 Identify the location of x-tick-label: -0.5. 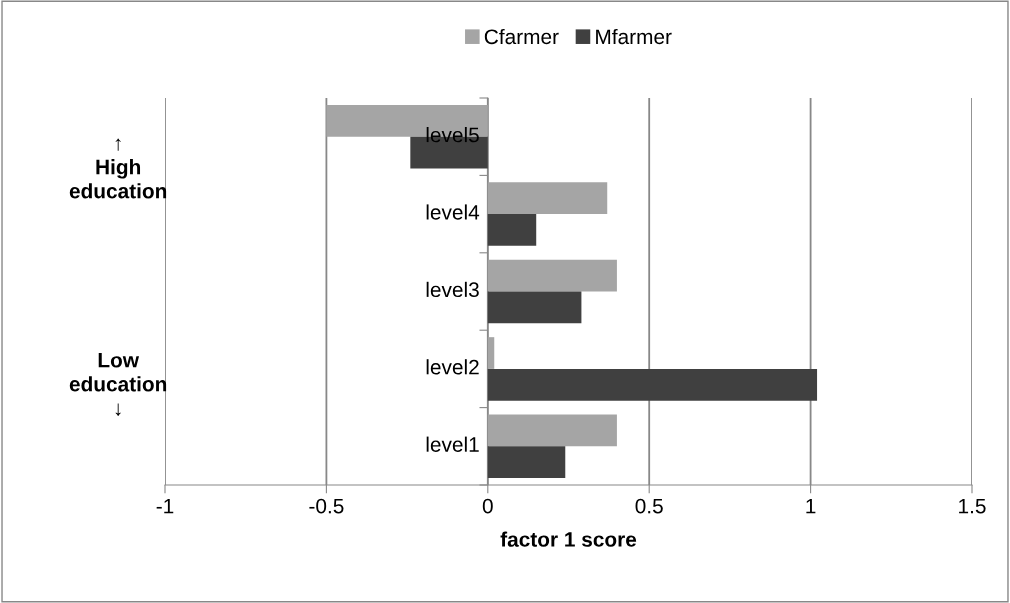
(326, 506).